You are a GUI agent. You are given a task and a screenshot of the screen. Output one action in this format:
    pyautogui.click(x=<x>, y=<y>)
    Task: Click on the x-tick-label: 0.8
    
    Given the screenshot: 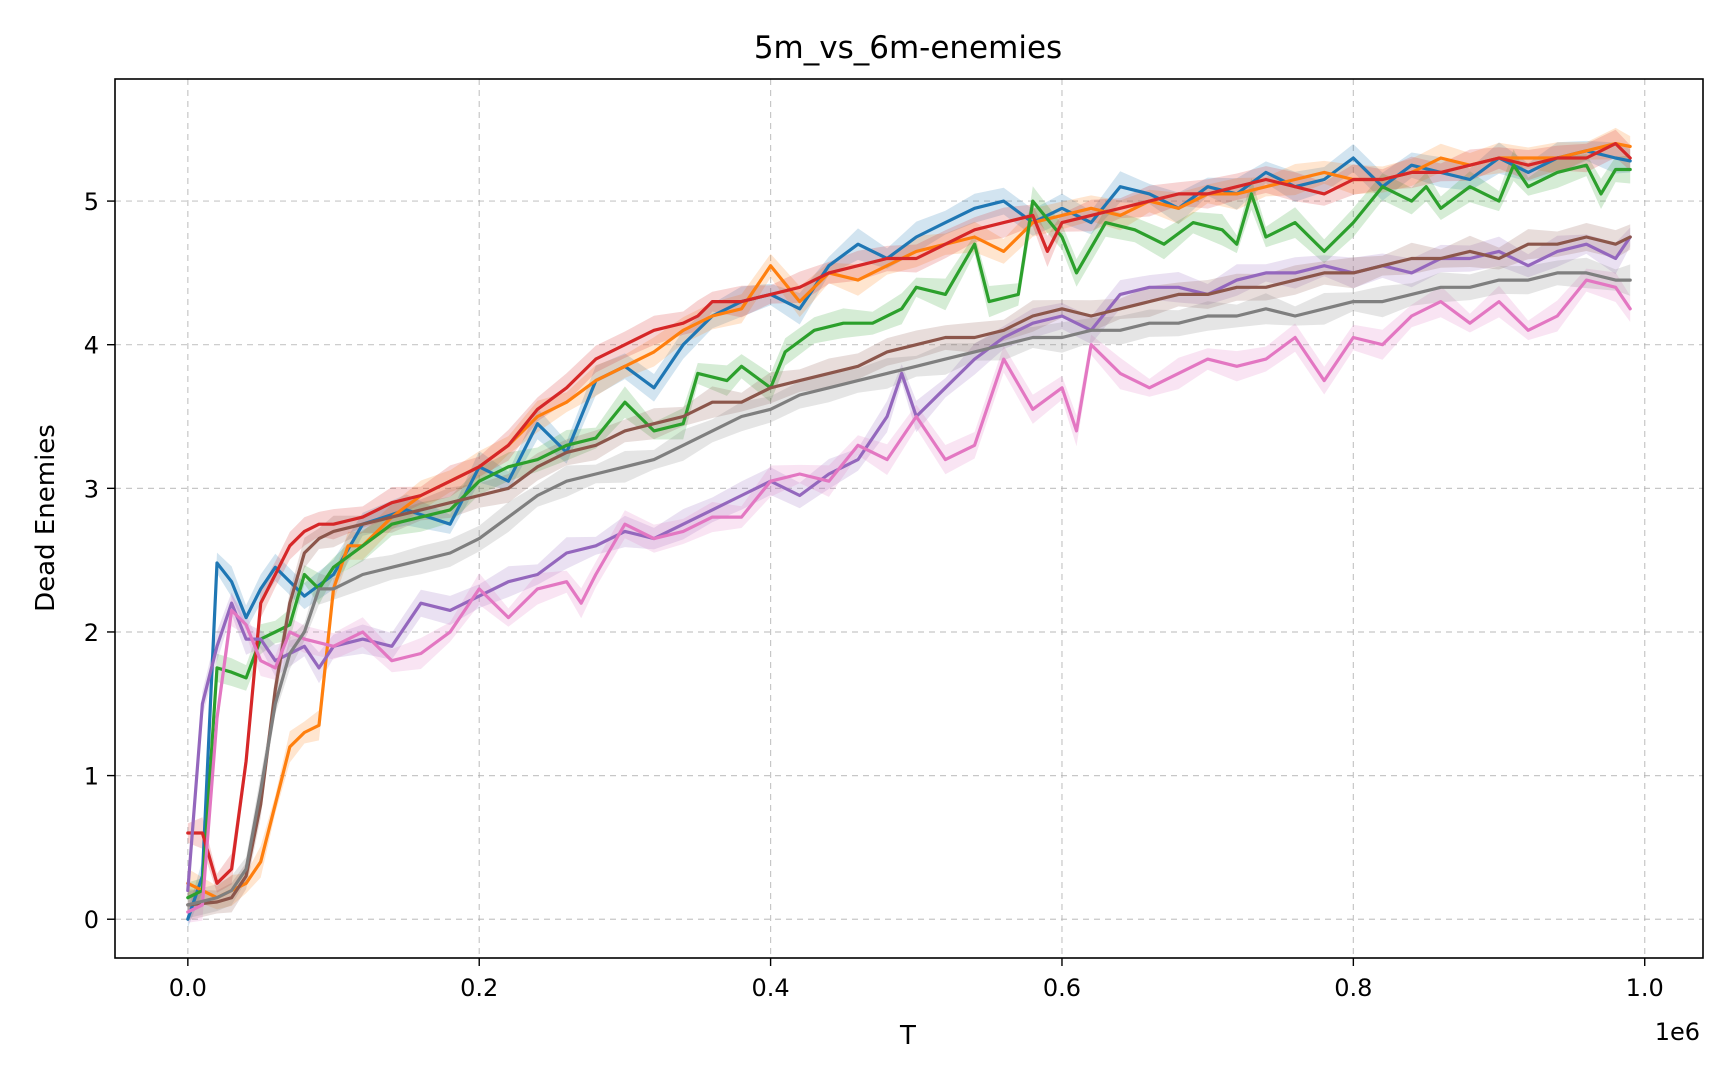 What is the action you would take?
    pyautogui.click(x=1353, y=988)
    